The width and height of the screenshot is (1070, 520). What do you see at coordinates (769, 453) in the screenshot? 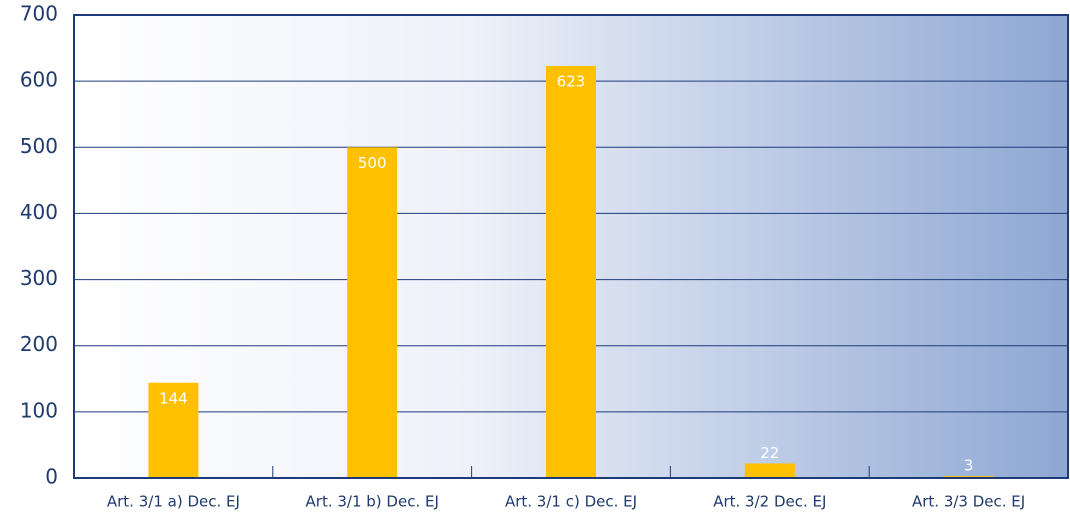
I see `data-label: 22` at bounding box center [769, 453].